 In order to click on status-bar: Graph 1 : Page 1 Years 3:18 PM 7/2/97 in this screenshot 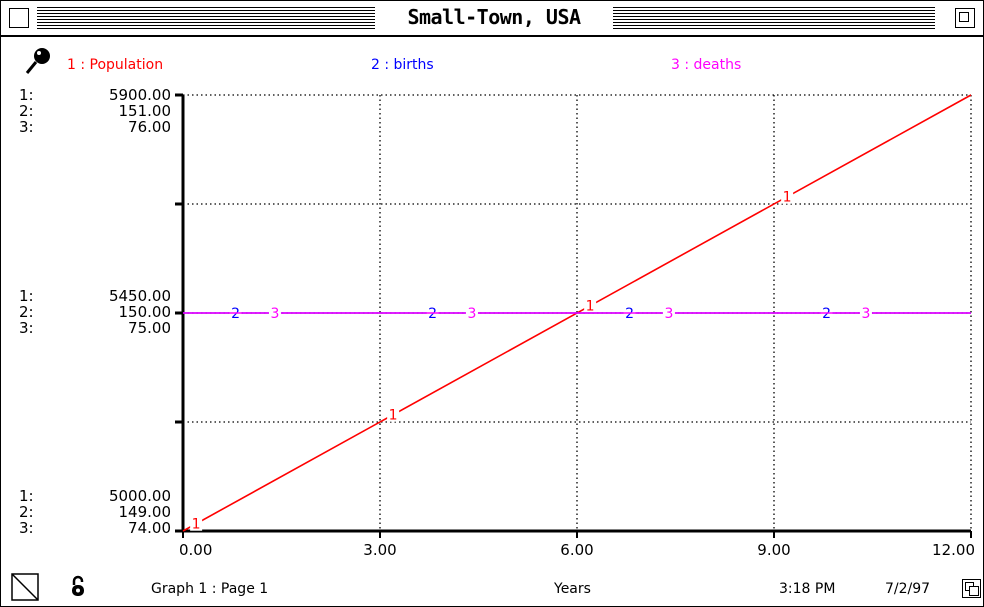, I will do `click(492, 586)`.